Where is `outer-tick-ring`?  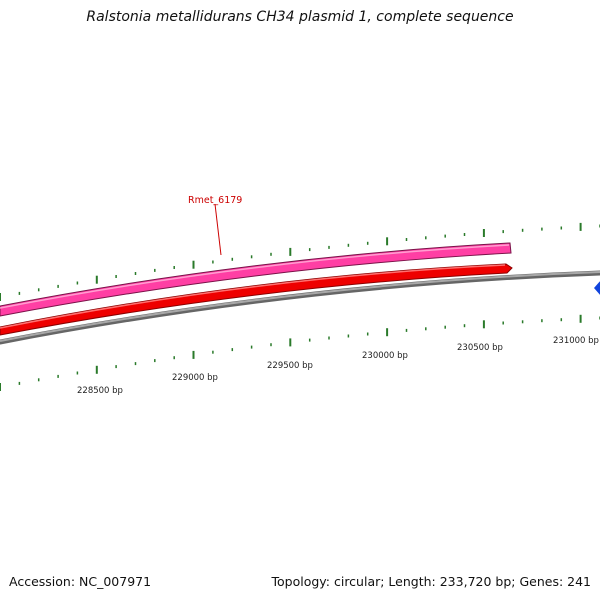 outer-tick-ring is located at coordinates (300, 261).